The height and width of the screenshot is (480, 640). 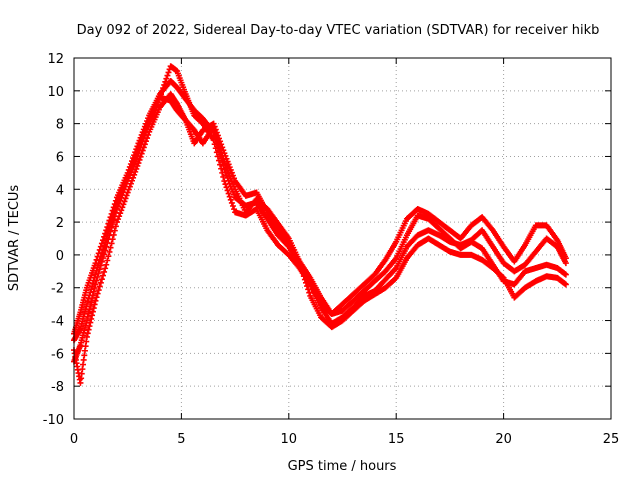 I want to click on y-tick-label: 0, so click(x=60, y=256).